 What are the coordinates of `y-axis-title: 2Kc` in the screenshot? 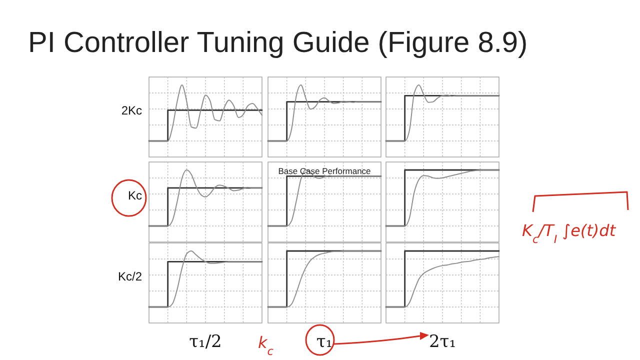 It's located at (131, 111).